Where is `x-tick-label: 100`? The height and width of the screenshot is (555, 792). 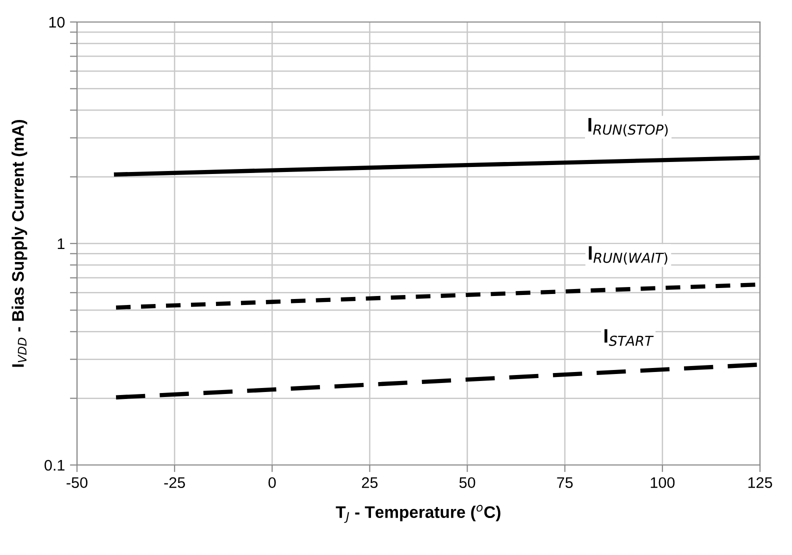 x-tick-label: 100 is located at coordinates (662, 482).